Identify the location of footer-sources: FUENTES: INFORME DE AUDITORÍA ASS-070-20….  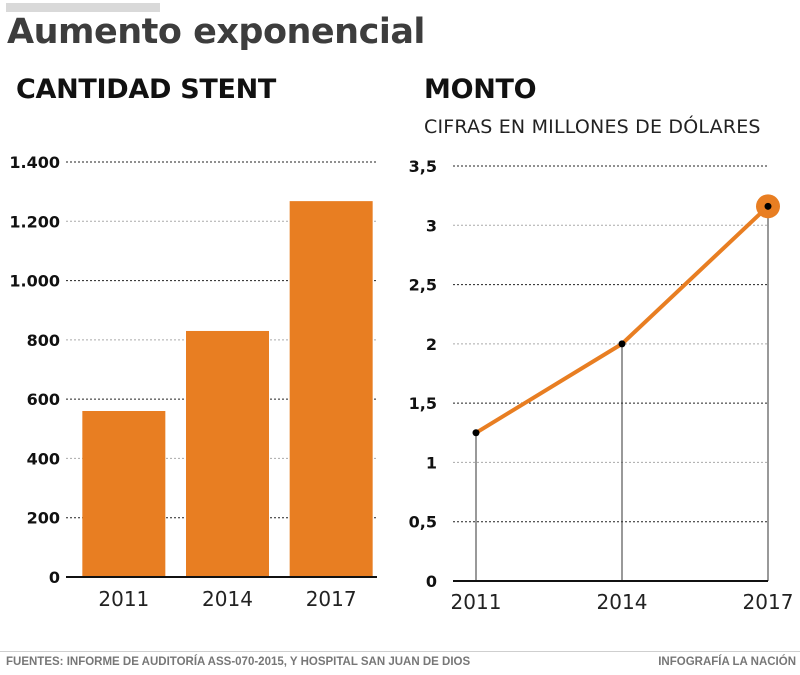
(238, 662).